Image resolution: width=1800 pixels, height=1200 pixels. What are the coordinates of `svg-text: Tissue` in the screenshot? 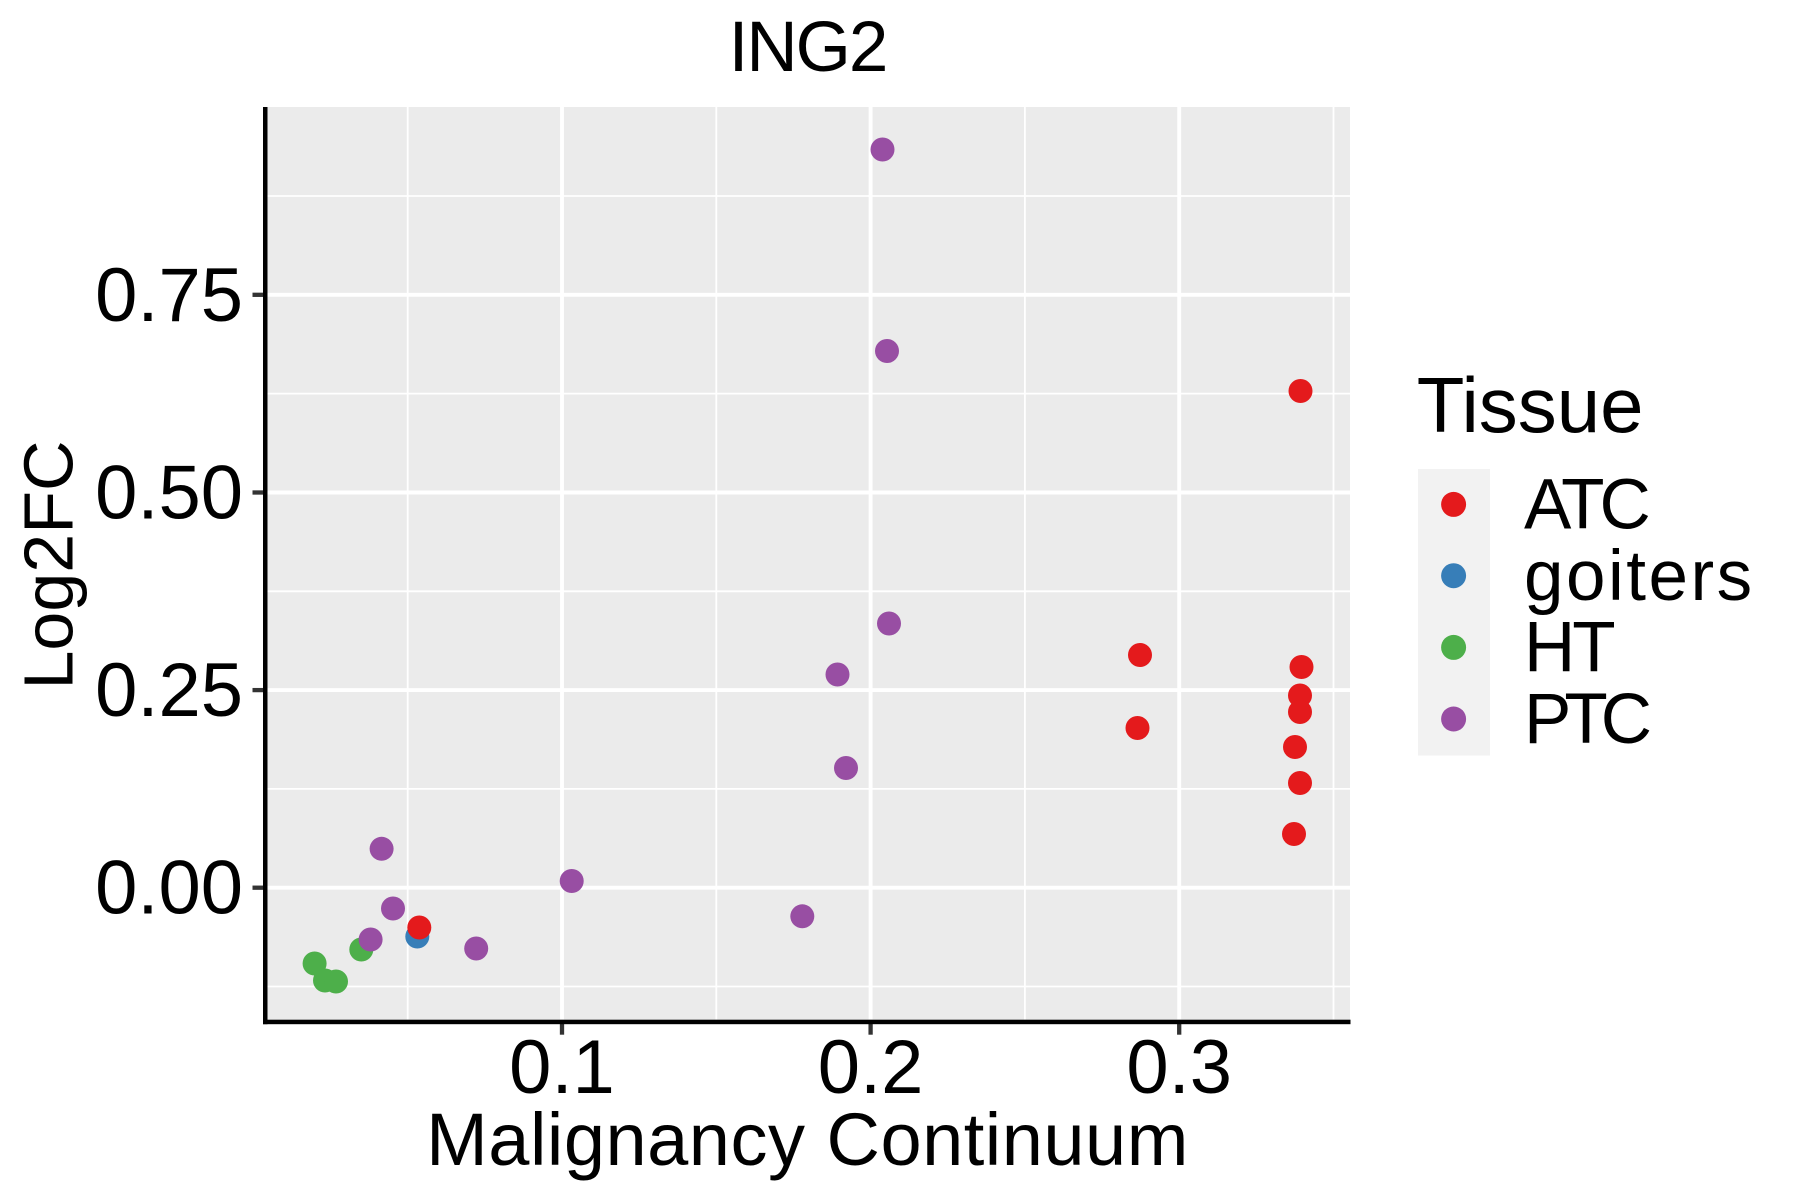 It's located at (1530, 405).